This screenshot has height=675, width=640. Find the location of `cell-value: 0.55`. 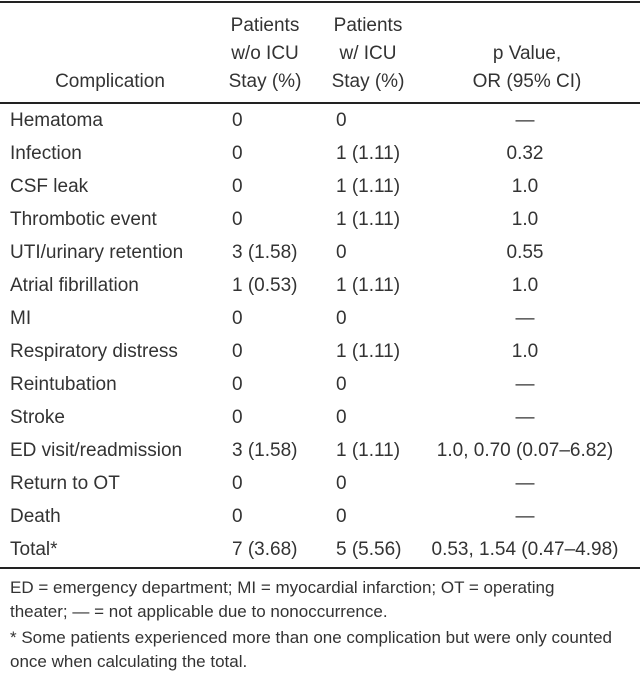

cell-value: 0.55 is located at coordinates (525, 252).